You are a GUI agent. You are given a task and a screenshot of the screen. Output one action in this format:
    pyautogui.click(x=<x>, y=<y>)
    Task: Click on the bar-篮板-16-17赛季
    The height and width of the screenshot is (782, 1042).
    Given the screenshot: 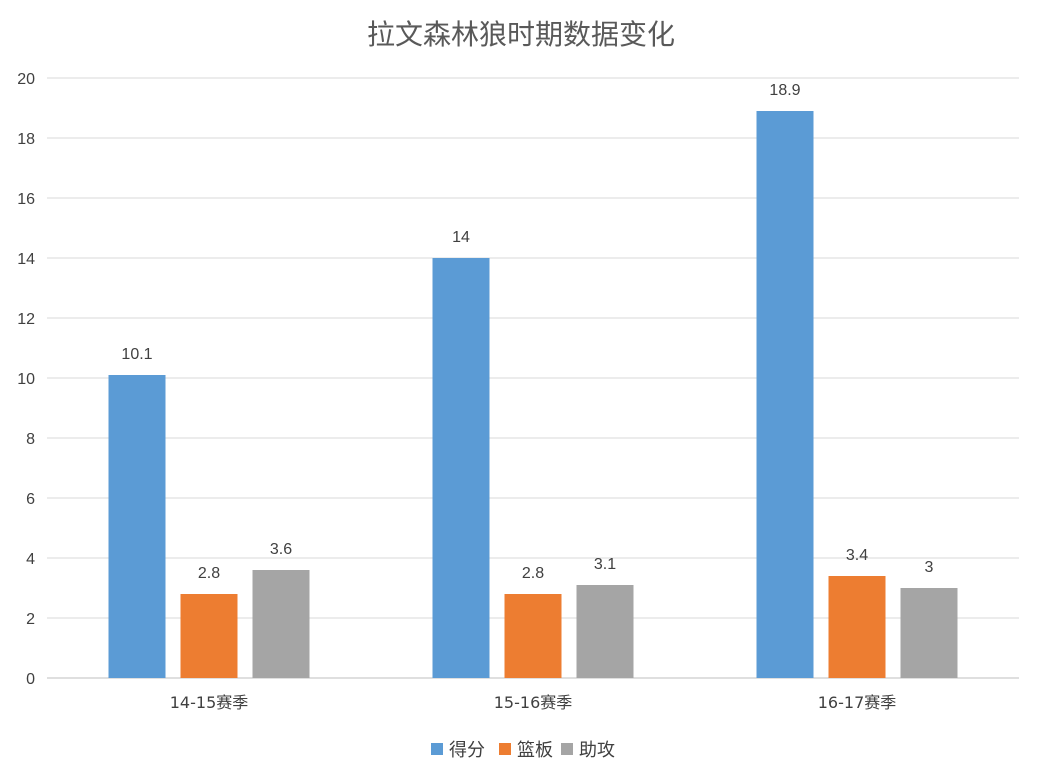 What is the action you would take?
    pyautogui.click(x=857, y=627)
    